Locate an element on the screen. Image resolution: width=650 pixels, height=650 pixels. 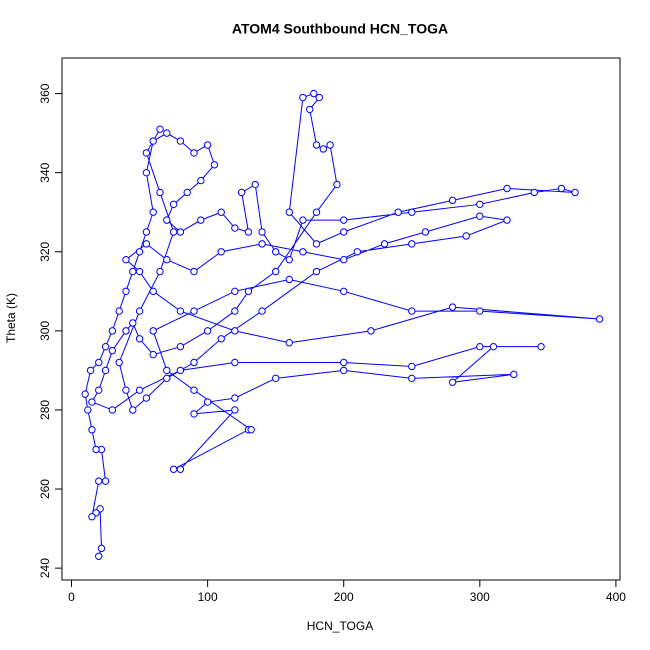
x-tick-label: 0 is located at coordinates (71, 597).